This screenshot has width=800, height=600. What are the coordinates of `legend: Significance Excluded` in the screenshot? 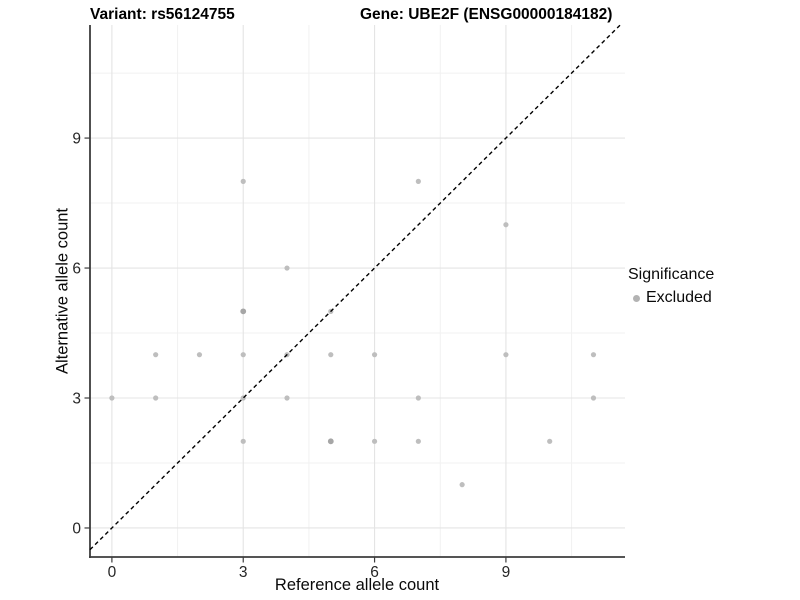 It's located at (671, 286).